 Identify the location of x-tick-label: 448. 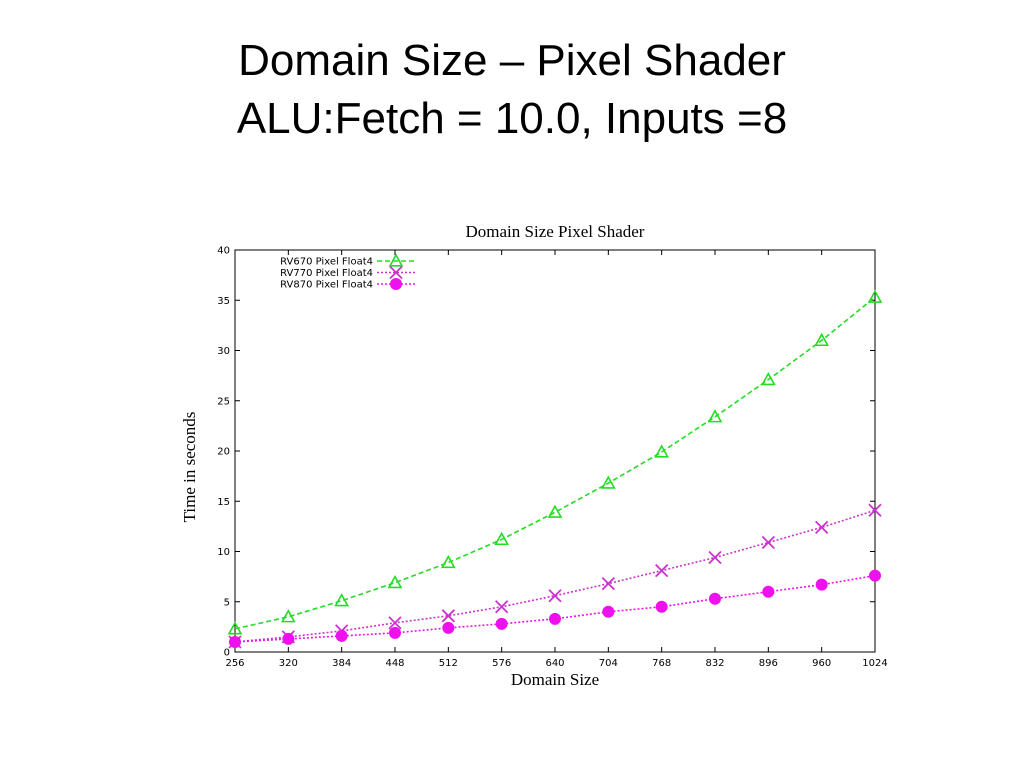
(394, 663).